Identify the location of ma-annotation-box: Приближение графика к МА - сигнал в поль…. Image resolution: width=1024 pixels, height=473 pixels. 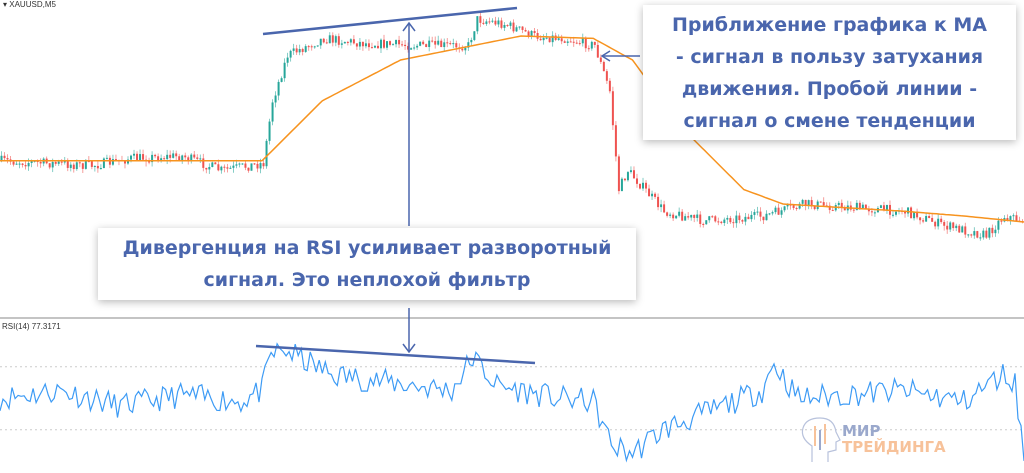
(829, 72).